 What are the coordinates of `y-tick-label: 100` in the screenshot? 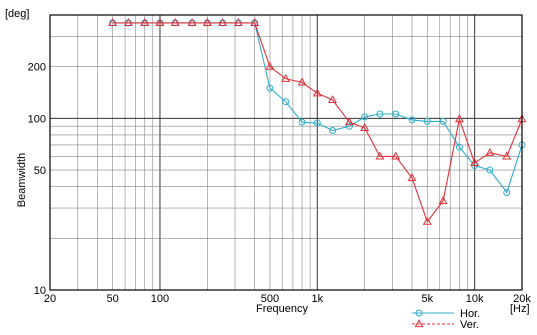 It's located at (37, 119).